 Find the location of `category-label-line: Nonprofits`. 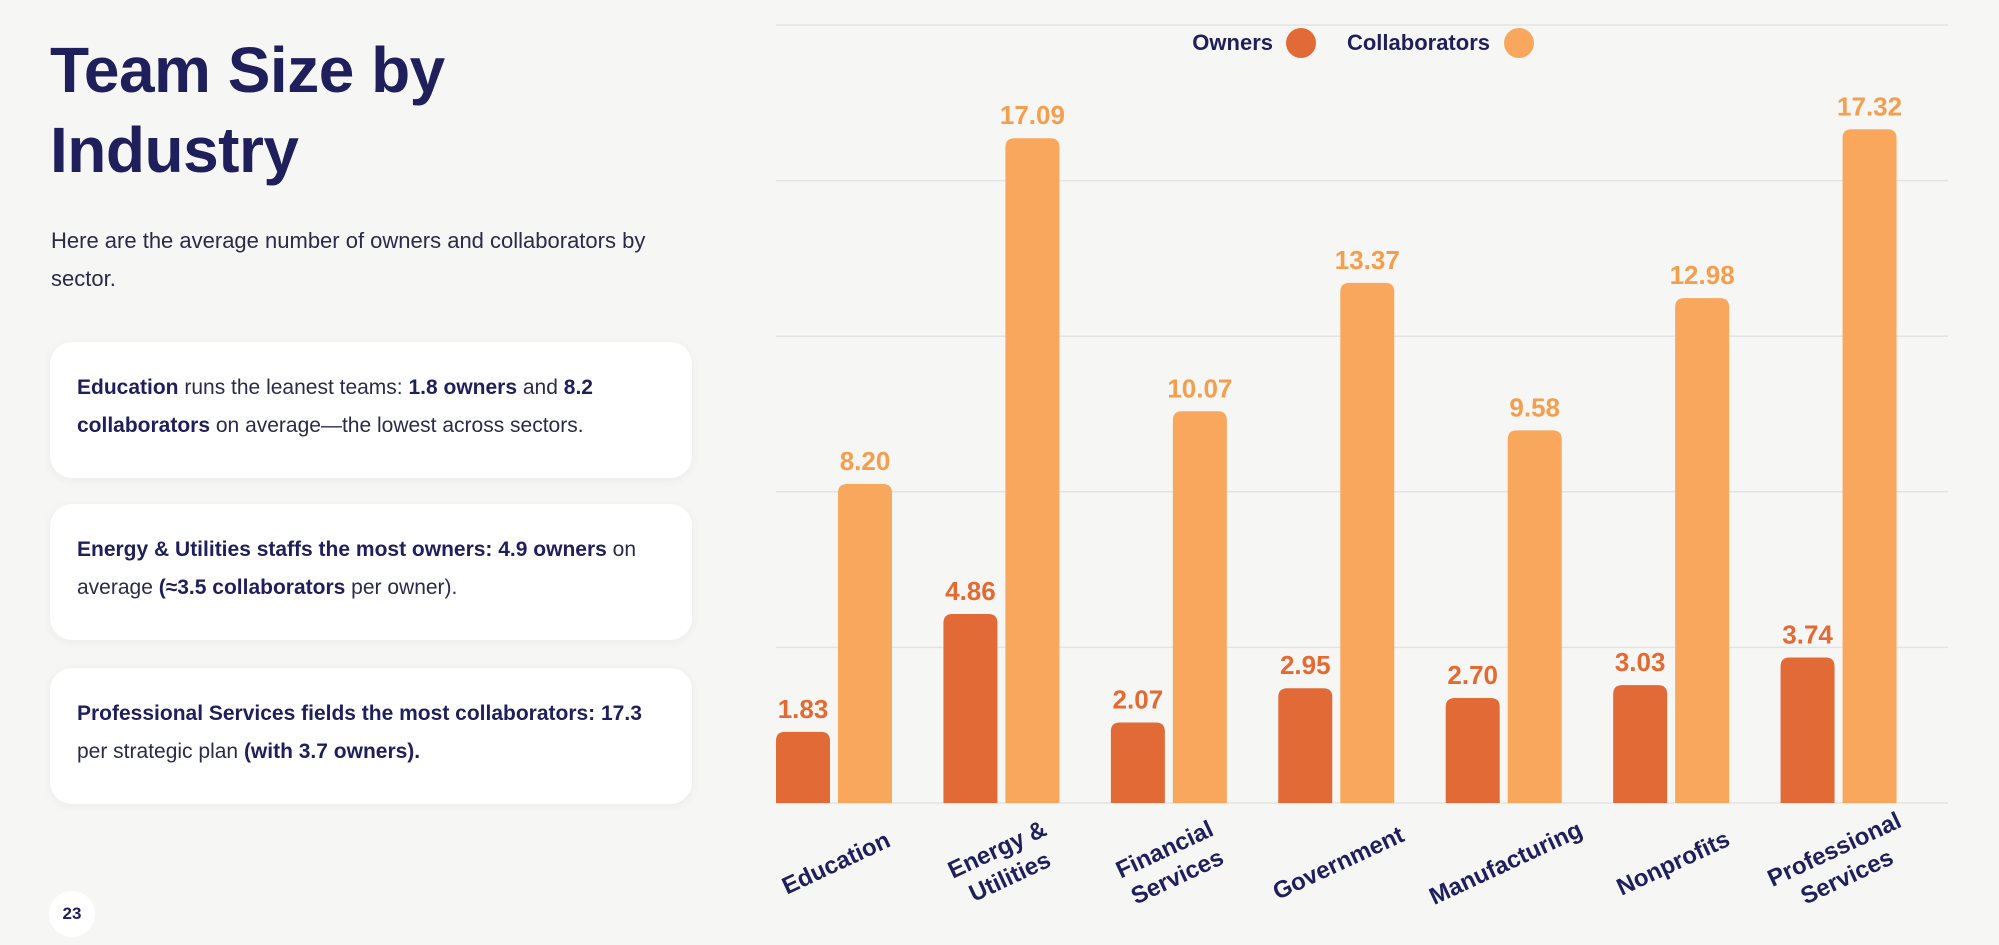

category-label-line: Nonprofits is located at coordinates (1673, 864).